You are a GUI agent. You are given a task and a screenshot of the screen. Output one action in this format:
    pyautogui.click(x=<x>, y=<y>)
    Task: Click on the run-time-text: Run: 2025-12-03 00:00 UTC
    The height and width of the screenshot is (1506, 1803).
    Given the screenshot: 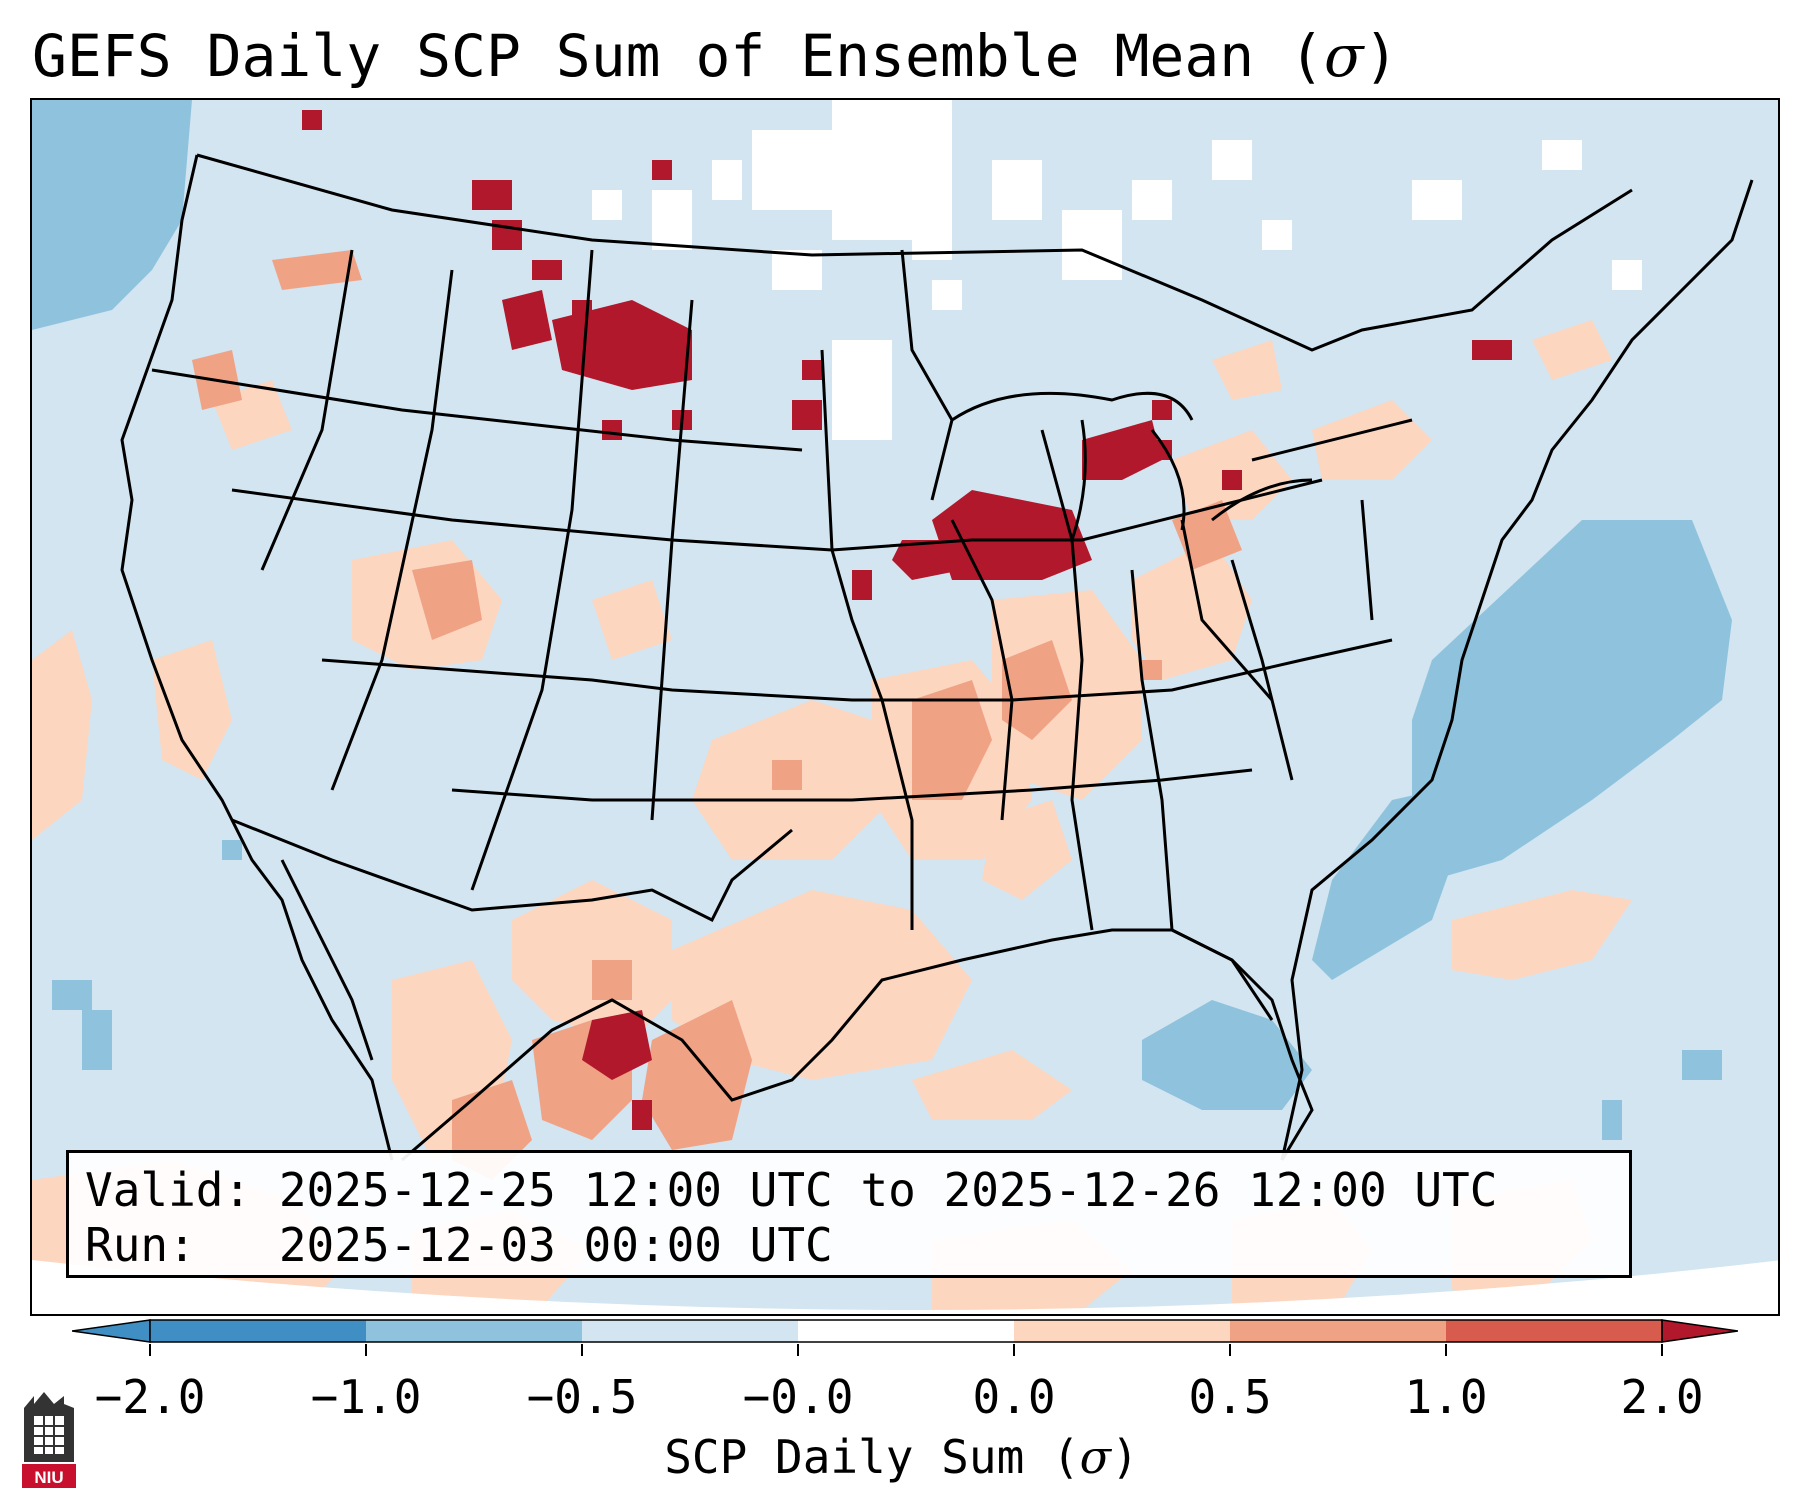 What is the action you would take?
    pyautogui.click(x=459, y=1245)
    